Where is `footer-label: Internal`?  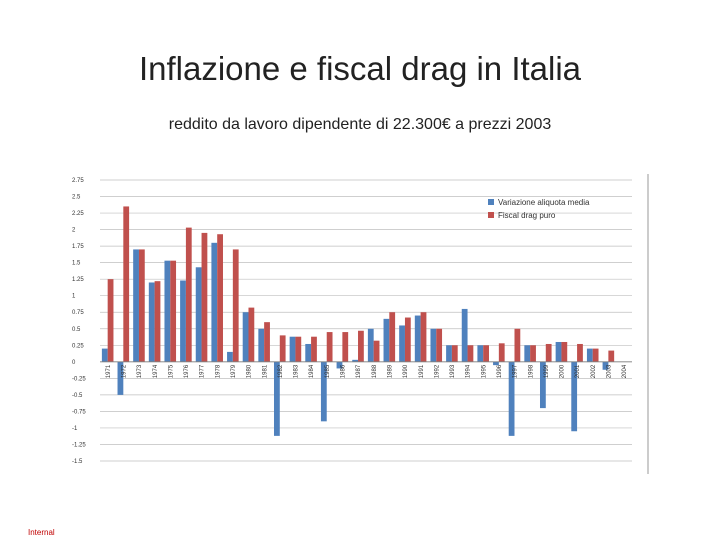
footer-label: Internal is located at coordinates (41, 532).